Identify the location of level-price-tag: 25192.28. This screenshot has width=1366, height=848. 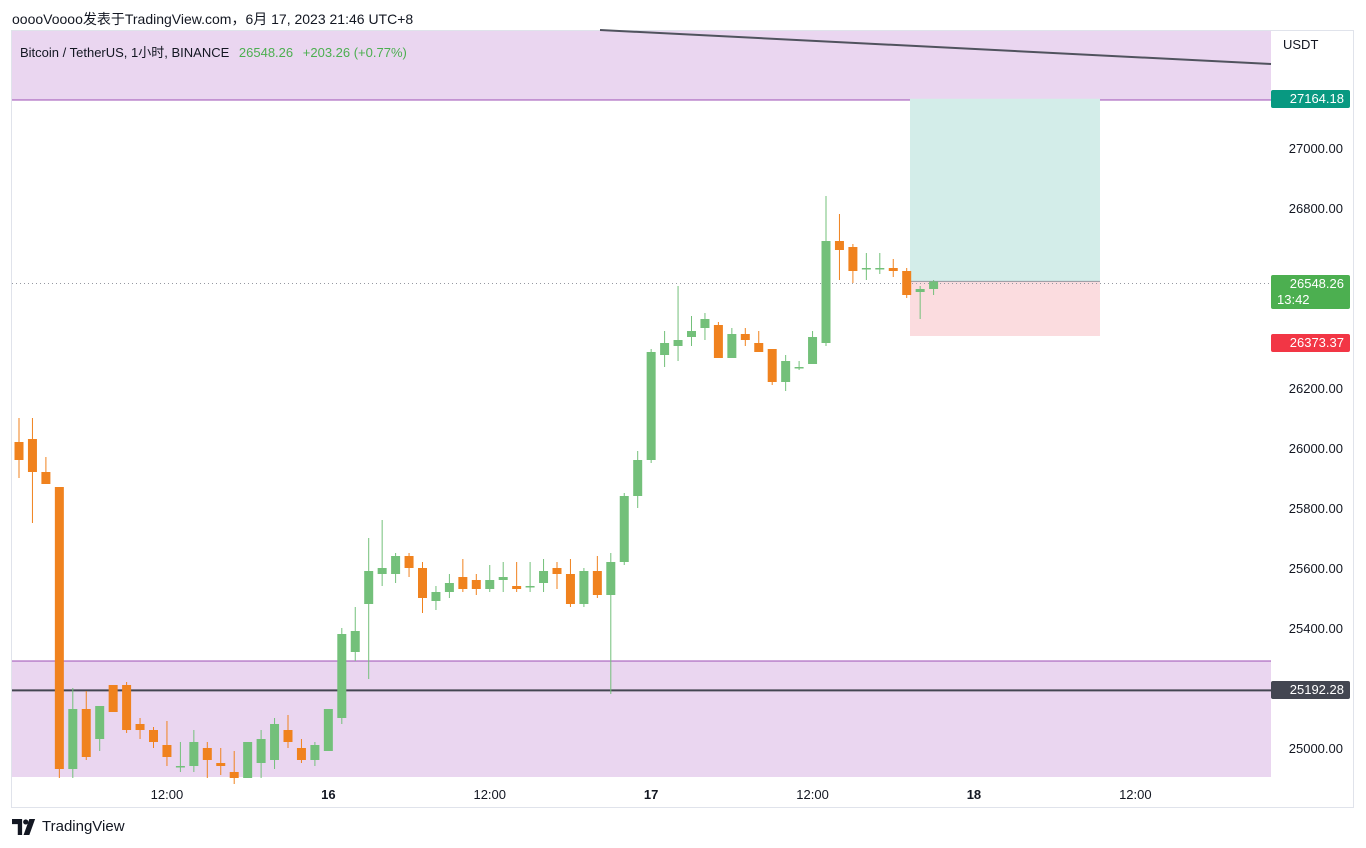
(1310, 690).